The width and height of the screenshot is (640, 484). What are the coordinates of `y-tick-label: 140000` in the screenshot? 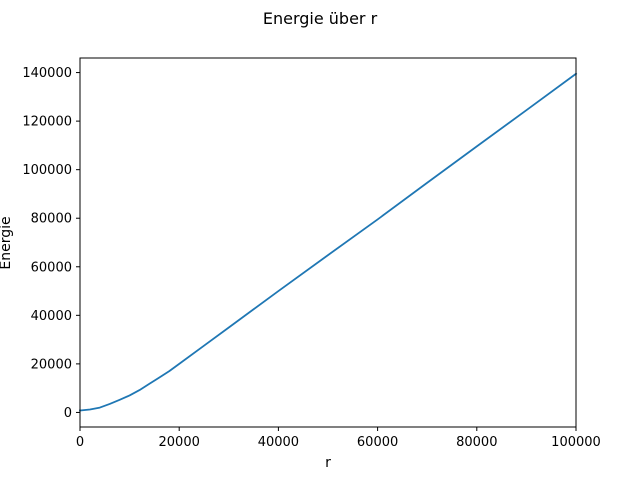 It's located at (47, 73).